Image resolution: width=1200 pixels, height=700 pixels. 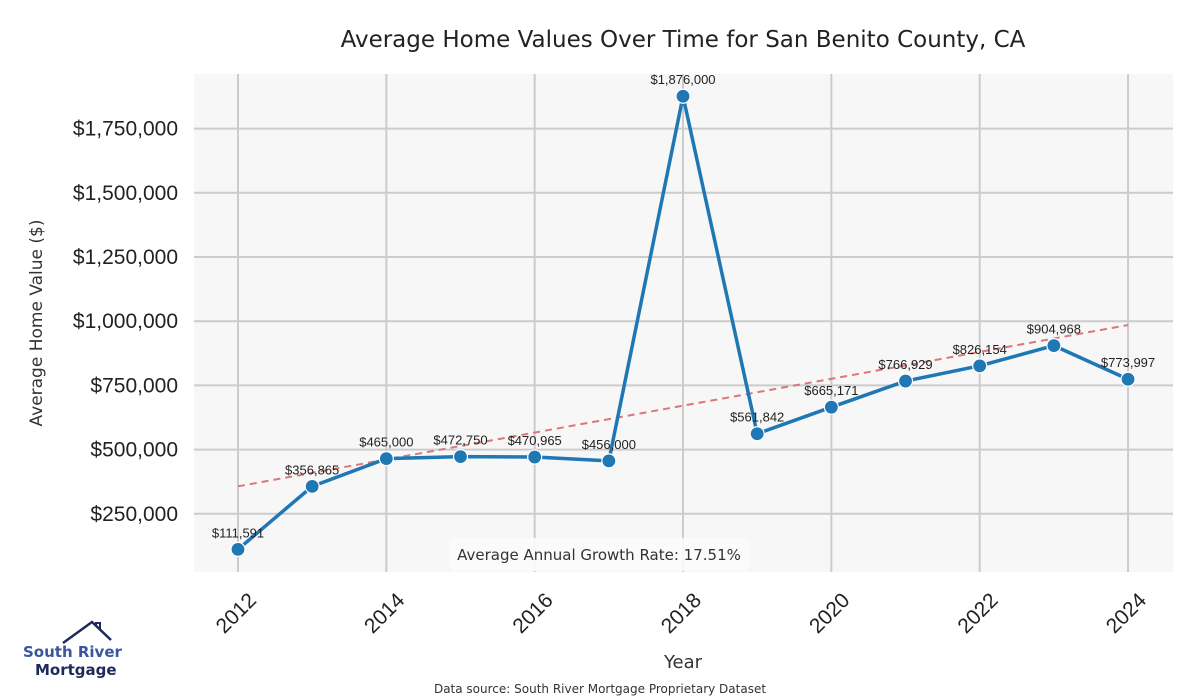 I want to click on y-tick-label: $250,000, so click(x=134, y=514).